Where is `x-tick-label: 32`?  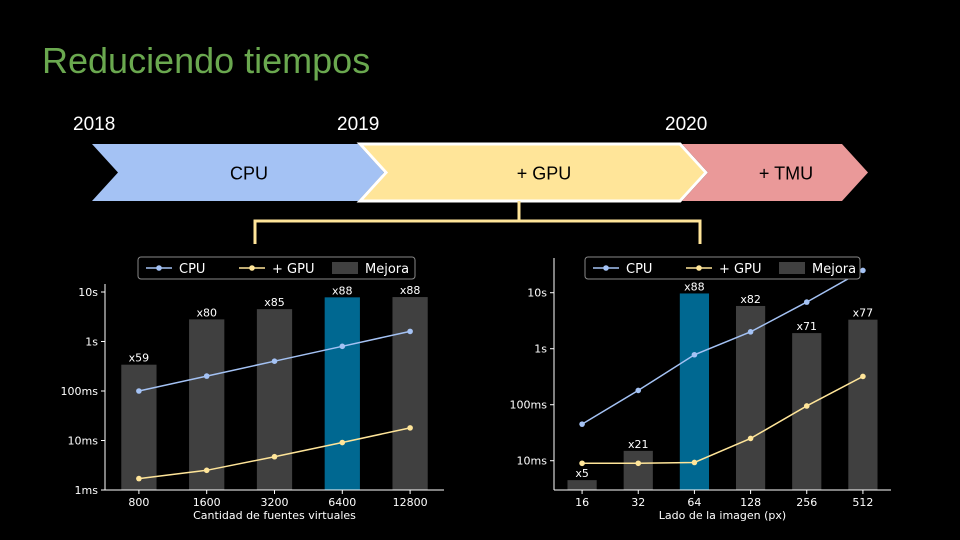 x-tick-label: 32 is located at coordinates (638, 502).